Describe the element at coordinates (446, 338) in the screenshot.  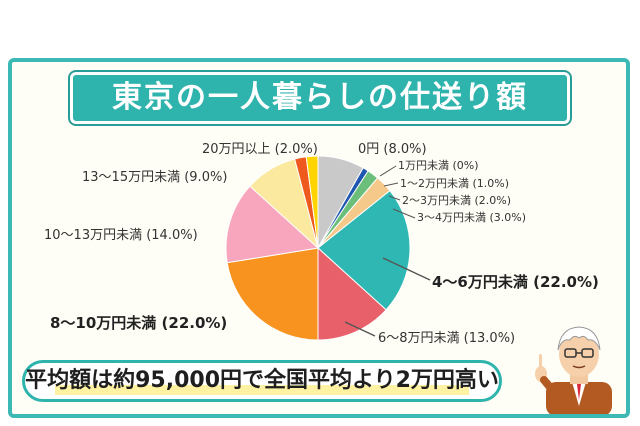
I see `label-6-8man: 6〜8万円未満 (13.0%)` at that location.